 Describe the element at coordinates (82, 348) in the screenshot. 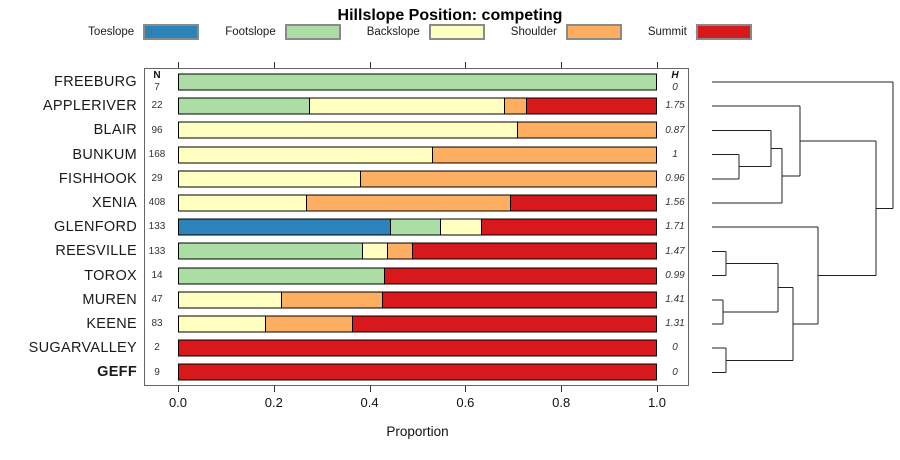

I see `series-name-label: SUGARVALLEY` at that location.